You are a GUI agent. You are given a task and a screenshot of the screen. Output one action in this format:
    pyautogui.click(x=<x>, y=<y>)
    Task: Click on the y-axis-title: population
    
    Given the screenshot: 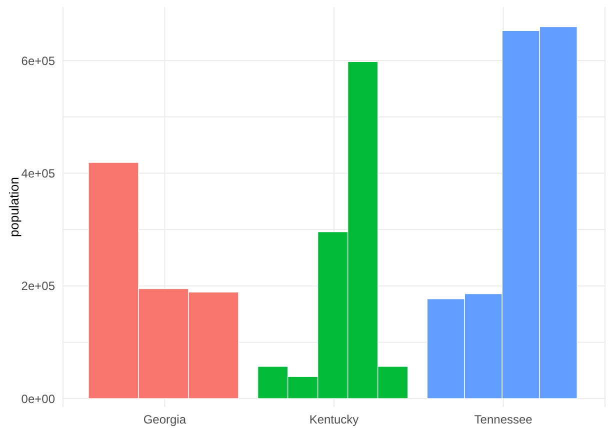 What is the action you would take?
    pyautogui.click(x=14, y=207)
    